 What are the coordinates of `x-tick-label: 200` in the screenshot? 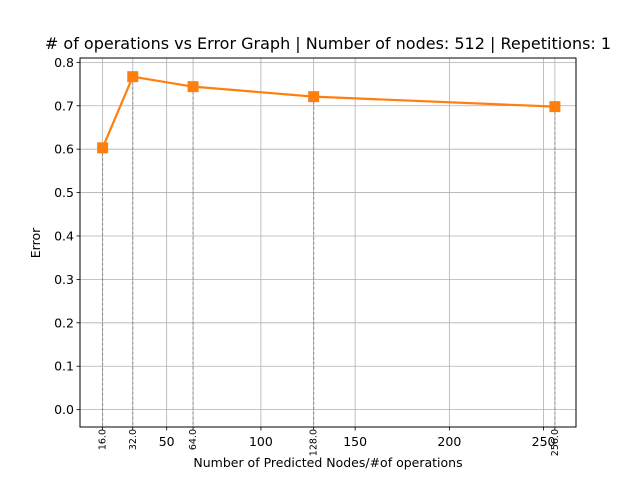 It's located at (449, 441).